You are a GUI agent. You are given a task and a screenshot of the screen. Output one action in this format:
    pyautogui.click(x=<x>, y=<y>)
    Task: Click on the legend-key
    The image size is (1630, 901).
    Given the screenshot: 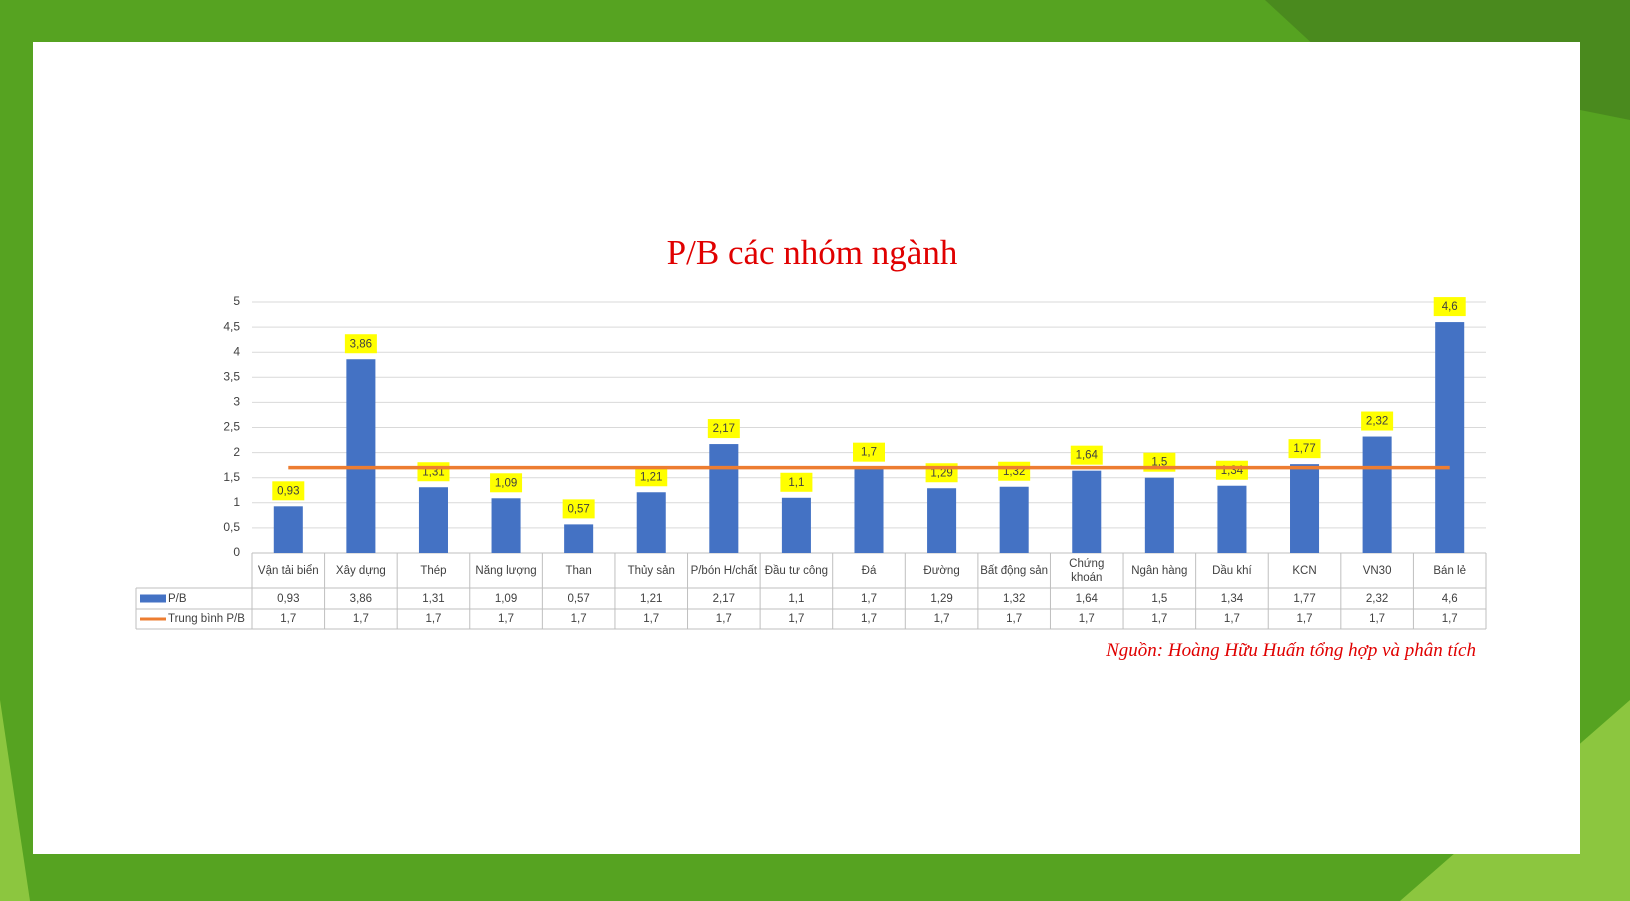 What is the action you would take?
    pyautogui.click(x=153, y=598)
    